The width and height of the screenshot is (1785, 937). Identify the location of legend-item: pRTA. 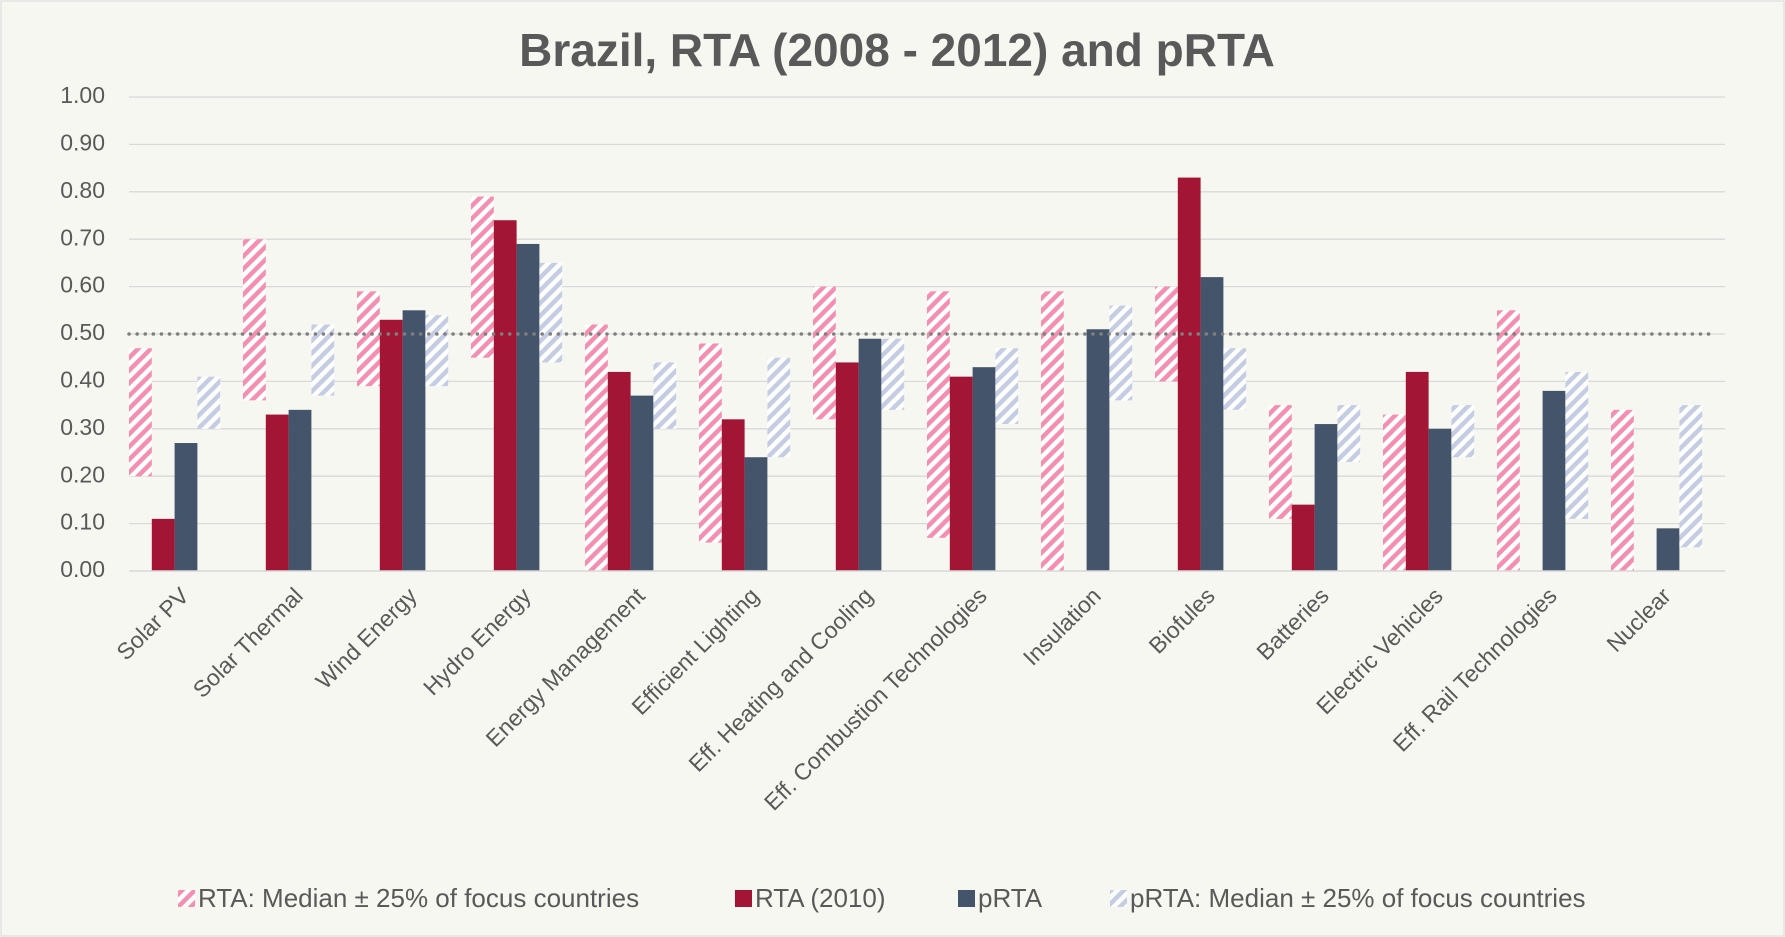
(1000, 898).